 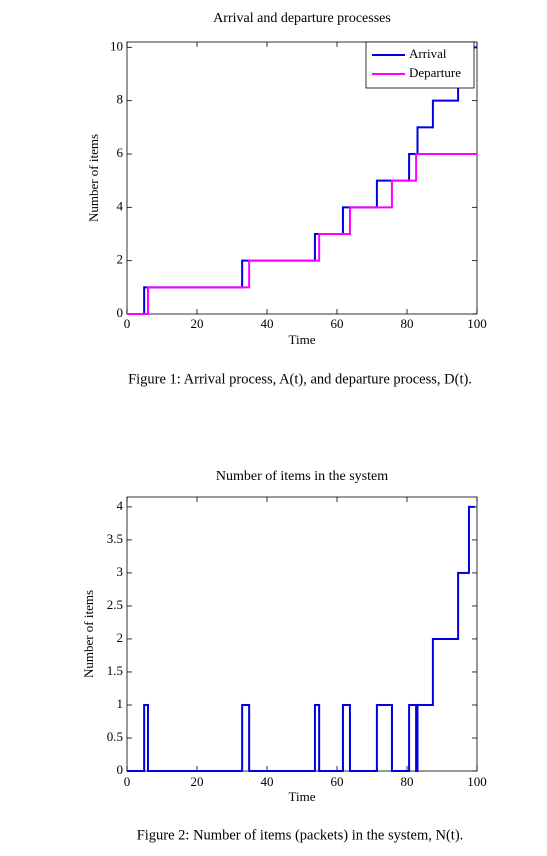 I want to click on y-tick-label: 1.5, so click(x=115, y=670).